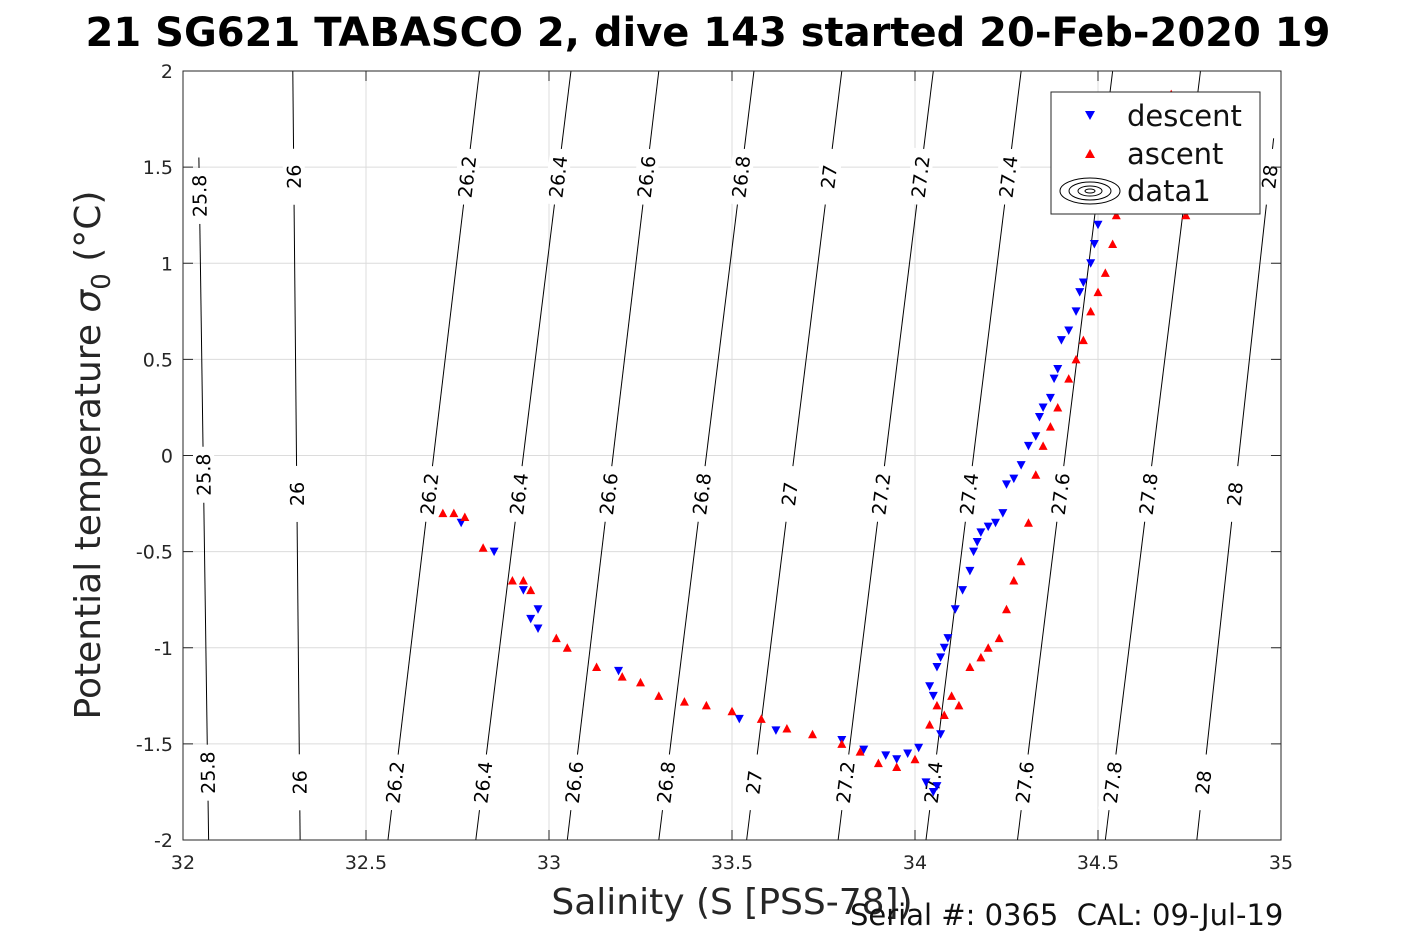 This screenshot has width=1417, height=945. What do you see at coordinates (366, 863) in the screenshot?
I see `x-tick-label: 32.5` at bounding box center [366, 863].